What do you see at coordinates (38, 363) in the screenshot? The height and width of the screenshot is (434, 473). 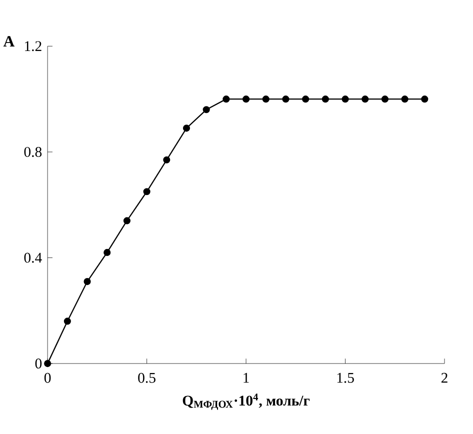 I see `y-tick-label: 0` at bounding box center [38, 363].